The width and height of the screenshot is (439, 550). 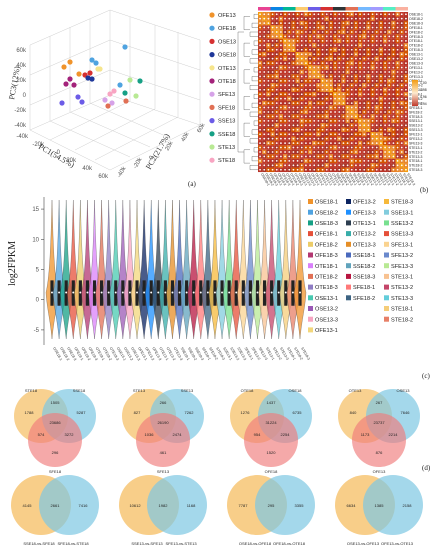 I want to click on violin-x-label: STE18-1, so click(x=291, y=354).